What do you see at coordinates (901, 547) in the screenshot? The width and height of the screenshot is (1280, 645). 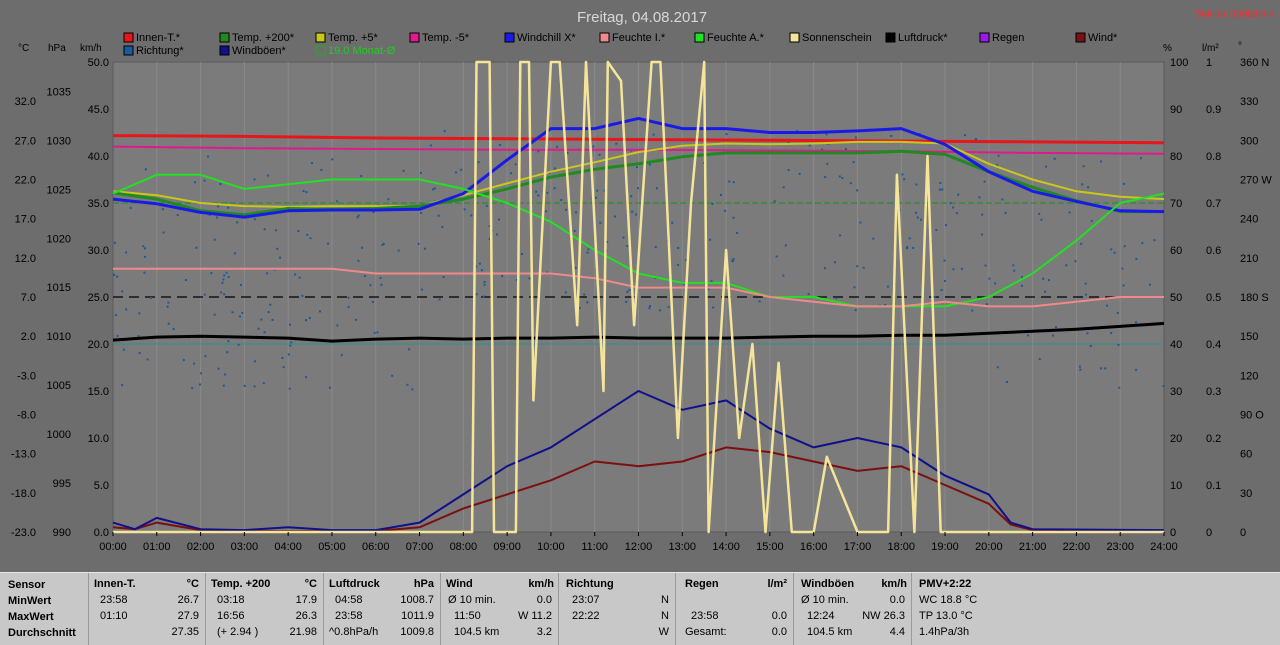 I see `x-tick-label: 18:00` at bounding box center [901, 547].